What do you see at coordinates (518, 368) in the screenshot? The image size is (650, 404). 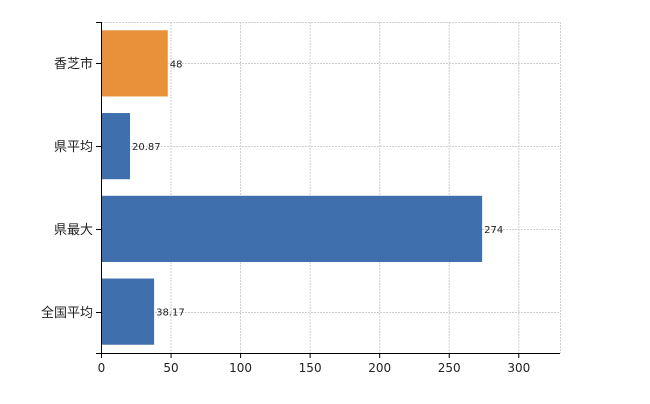 I see `x-tick-label: 300` at bounding box center [518, 368].